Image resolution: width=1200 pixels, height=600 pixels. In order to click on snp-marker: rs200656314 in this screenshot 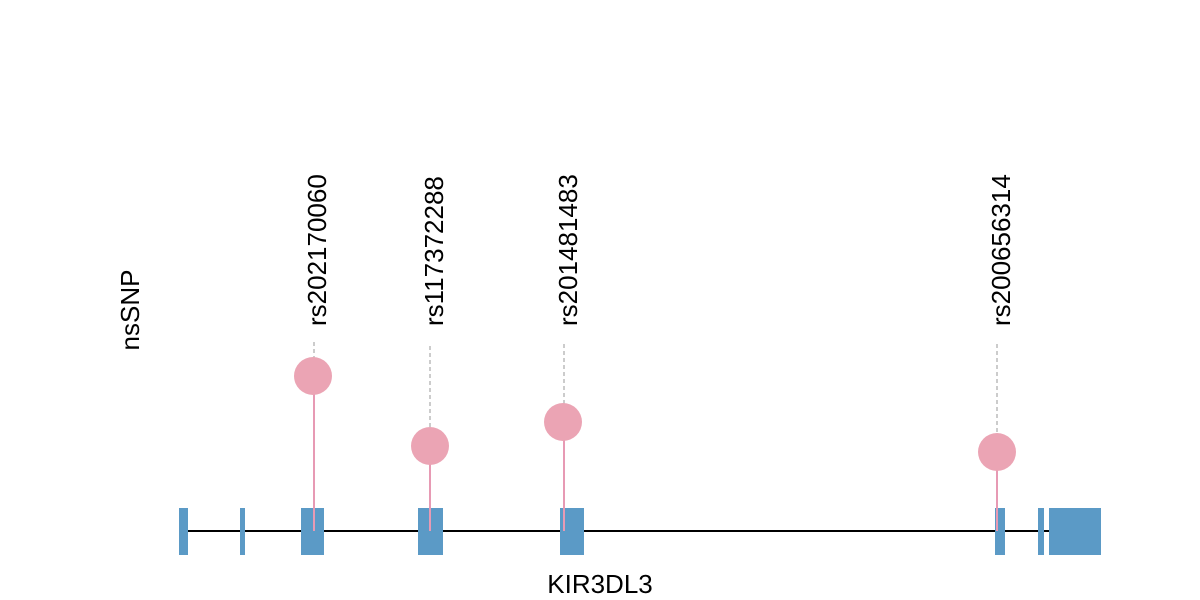, I will do `click(997, 352)`.